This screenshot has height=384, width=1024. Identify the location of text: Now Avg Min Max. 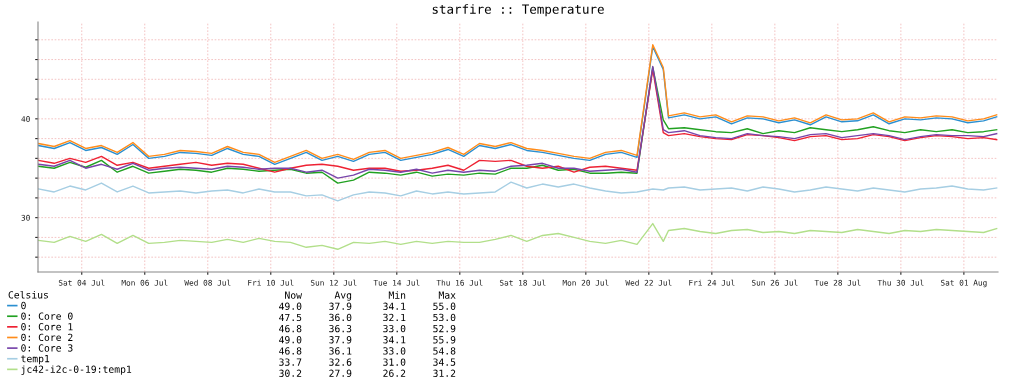
(370, 296).